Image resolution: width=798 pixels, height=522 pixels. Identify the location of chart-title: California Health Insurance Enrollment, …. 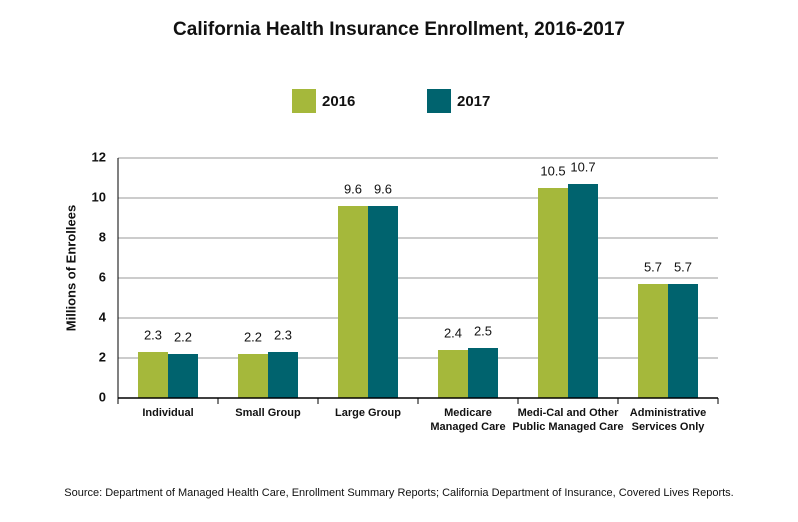
(399, 29).